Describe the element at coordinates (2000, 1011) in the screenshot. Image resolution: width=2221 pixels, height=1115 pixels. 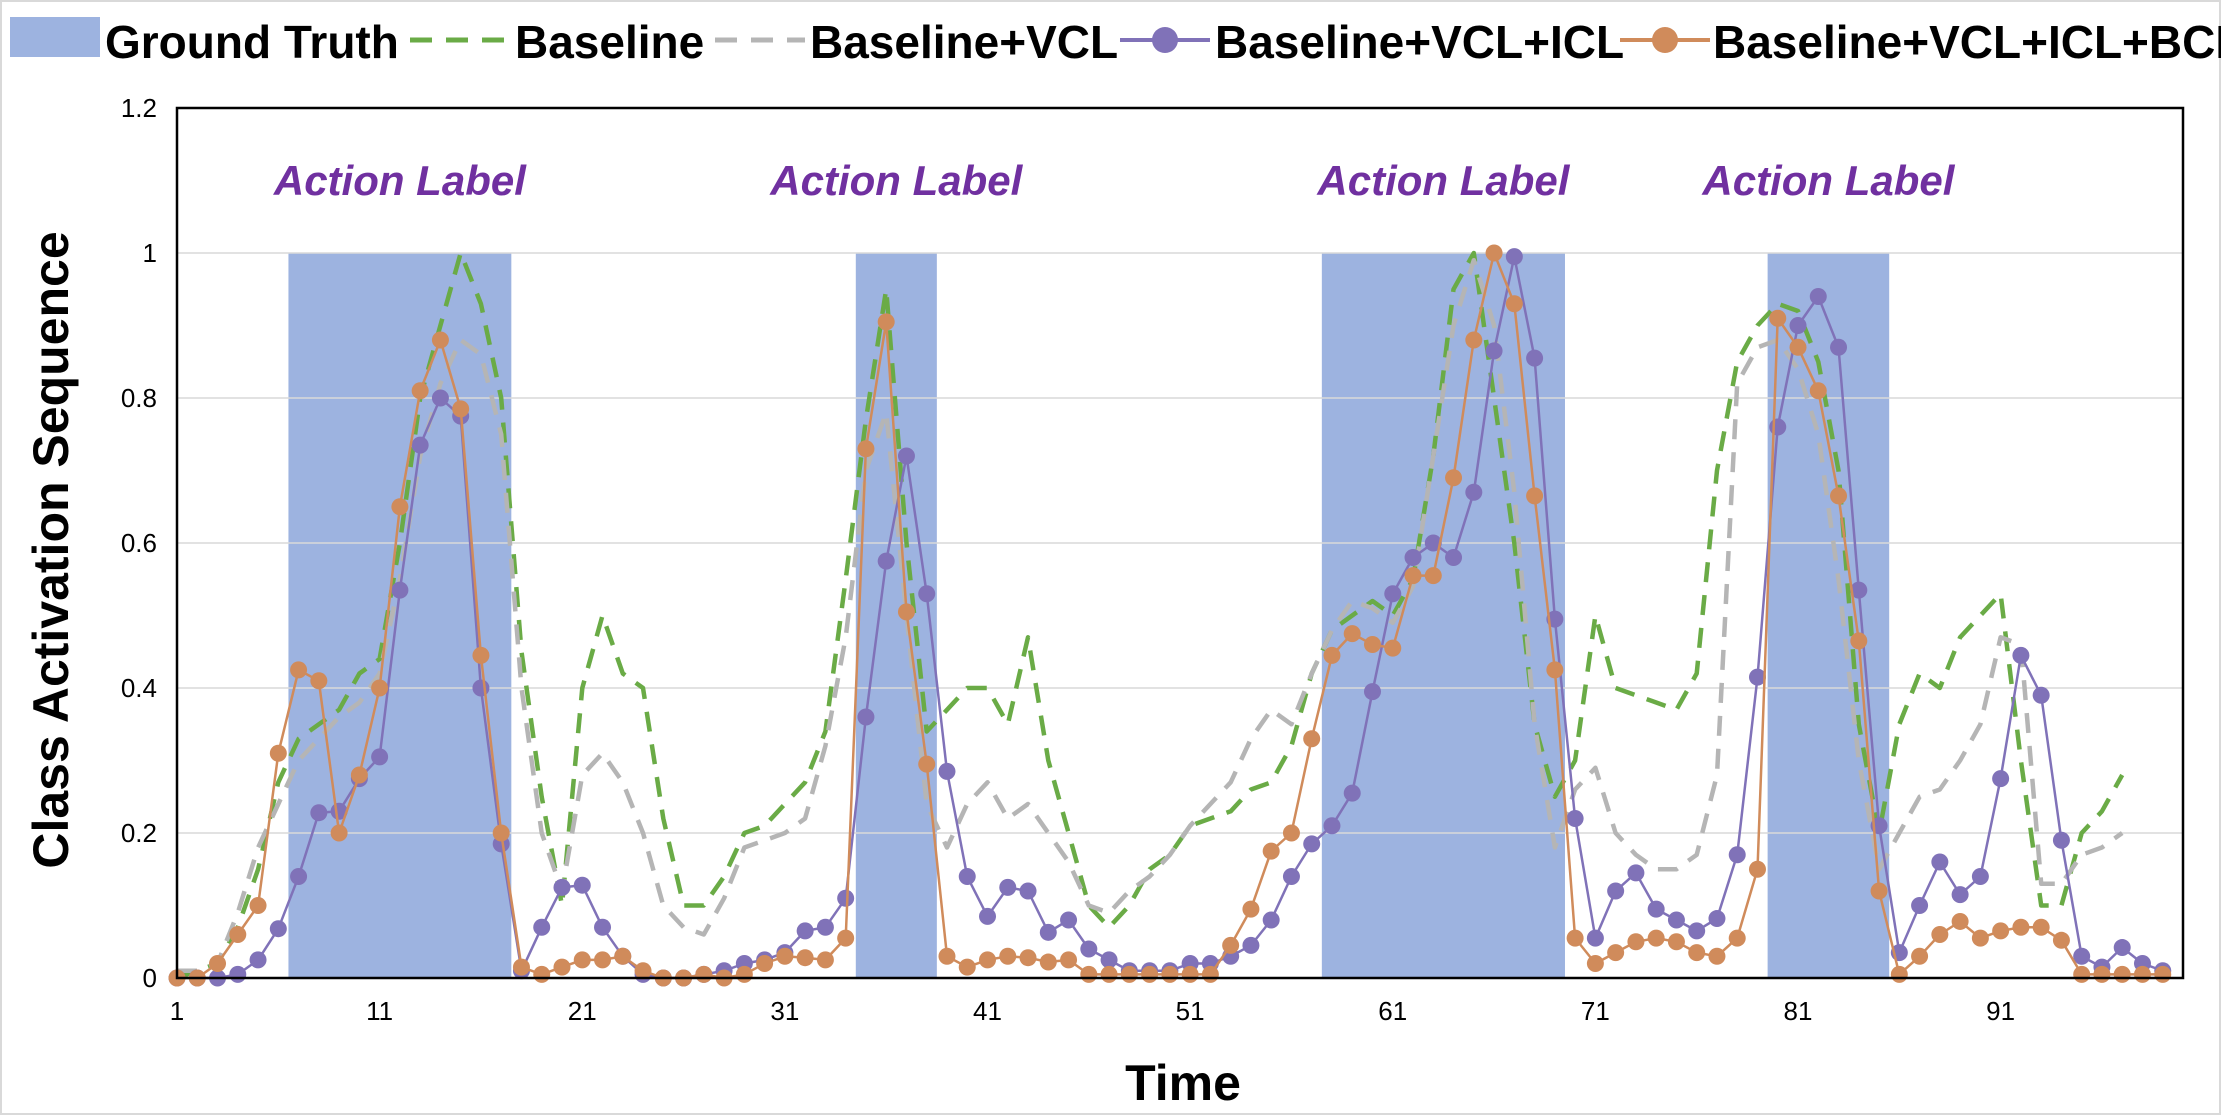
I see `x-tick-label-9: 91` at that location.